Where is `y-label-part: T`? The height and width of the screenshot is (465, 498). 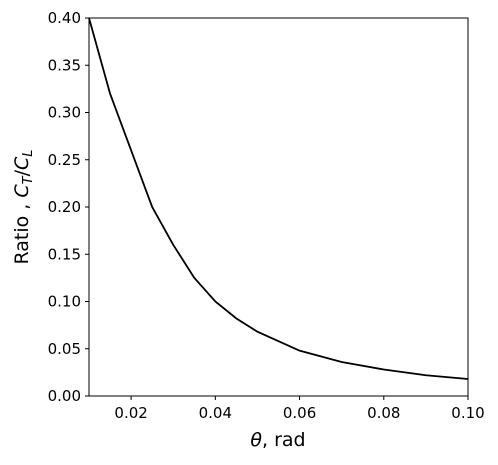 y-label-part: T is located at coordinates (28, 179).